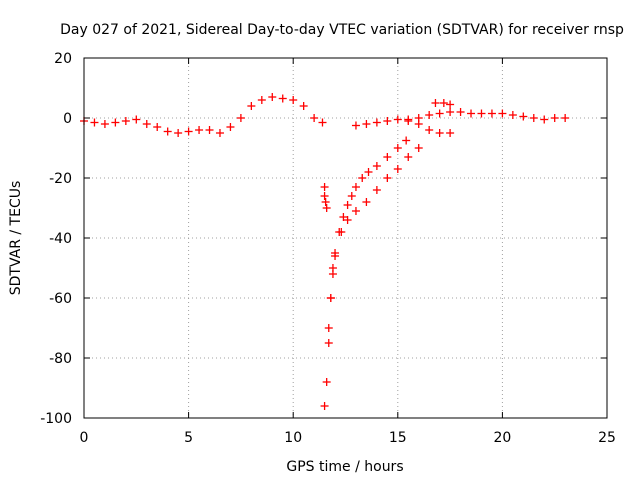 The width and height of the screenshot is (640, 480). I want to click on y-tick-label: 20, so click(63, 59).